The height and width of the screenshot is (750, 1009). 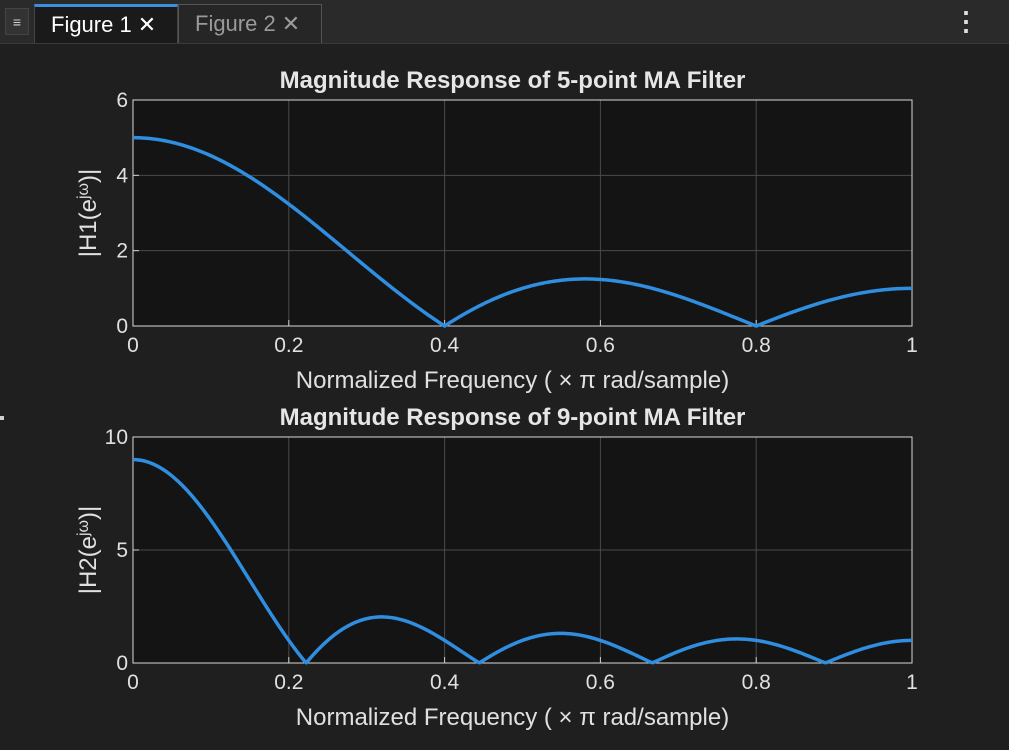 What do you see at coordinates (2, 418) in the screenshot?
I see `resize-handle` at bounding box center [2, 418].